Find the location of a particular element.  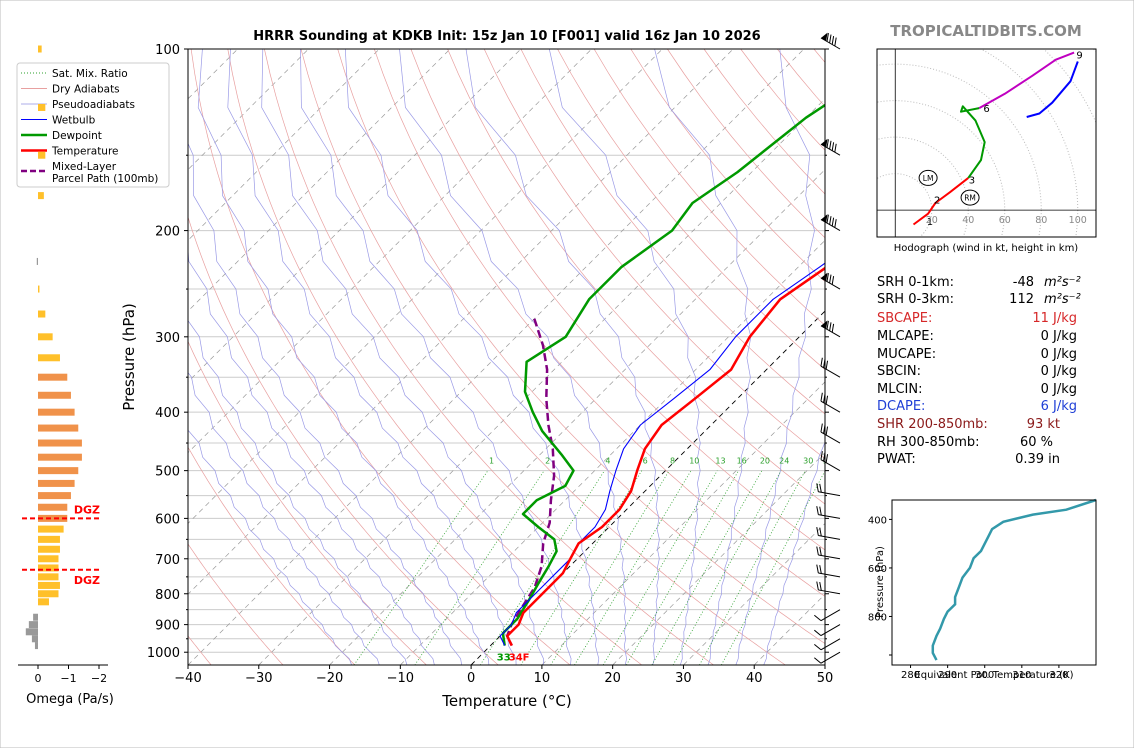

x-tick-label: 30 is located at coordinates (683, 678).